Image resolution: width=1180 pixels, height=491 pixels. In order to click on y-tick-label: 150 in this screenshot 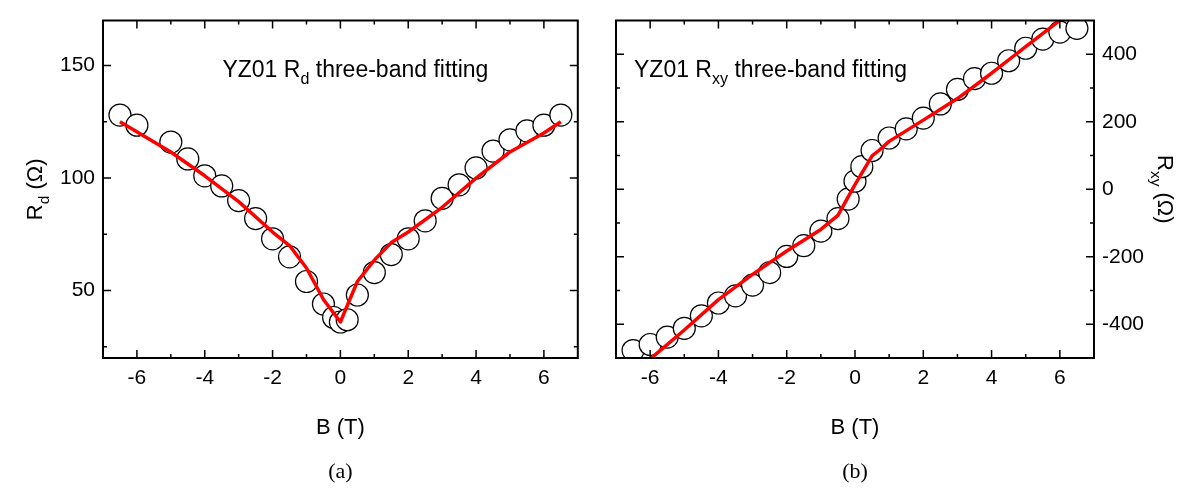, I will do `click(77, 64)`.